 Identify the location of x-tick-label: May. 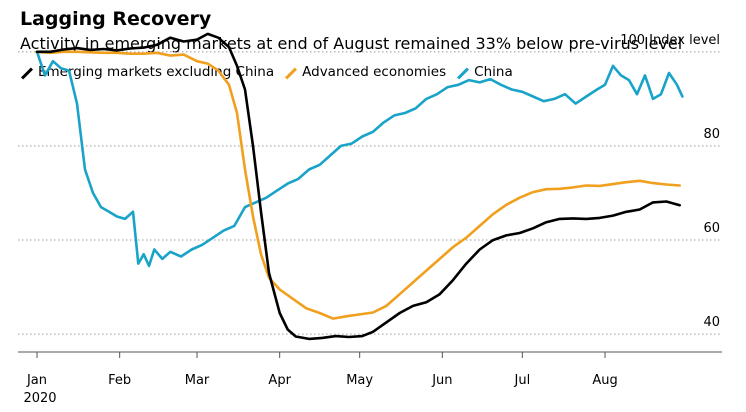
(359, 380).